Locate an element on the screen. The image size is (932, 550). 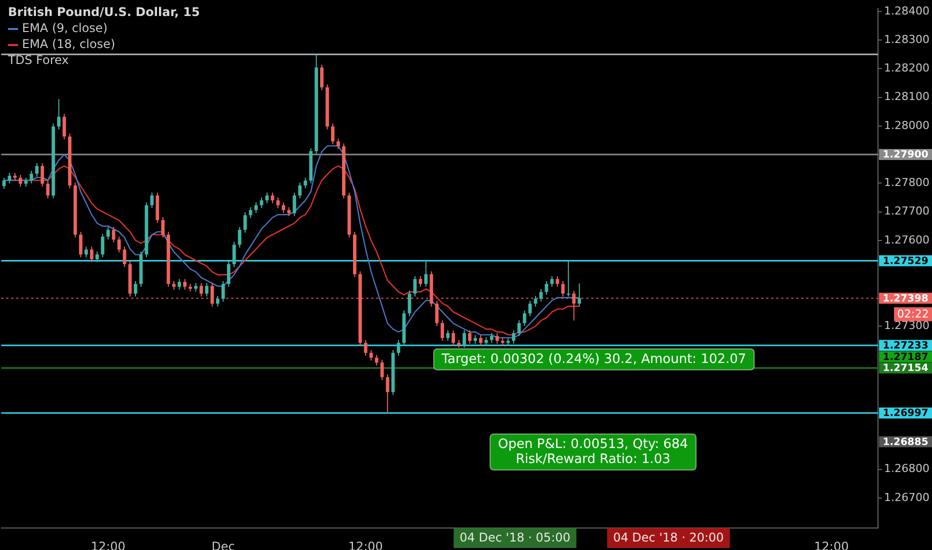
y-tick-label: 1.28200 is located at coordinates (907, 68).